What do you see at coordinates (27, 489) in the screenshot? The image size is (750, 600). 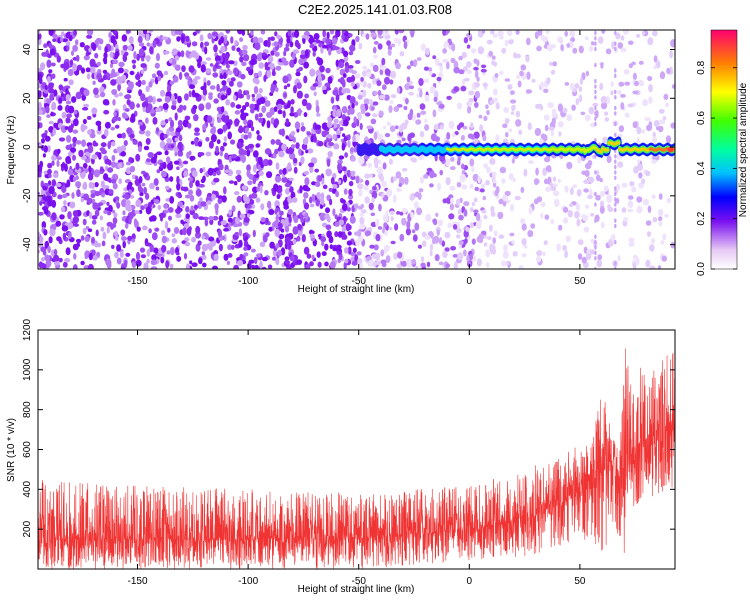 I see `snr-y-tick-label: 400` at bounding box center [27, 489].